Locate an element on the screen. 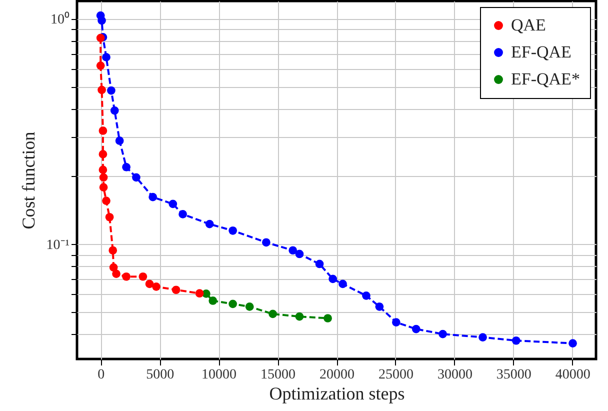 The height and width of the screenshot is (411, 608). legend-label: EF-QAE* is located at coordinates (545, 79).